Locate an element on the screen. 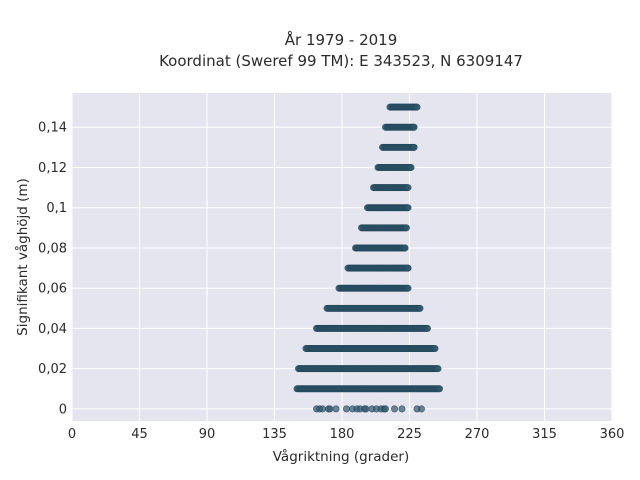 This screenshot has height=480, width=640. y-tick-label: 0 is located at coordinates (63, 409).